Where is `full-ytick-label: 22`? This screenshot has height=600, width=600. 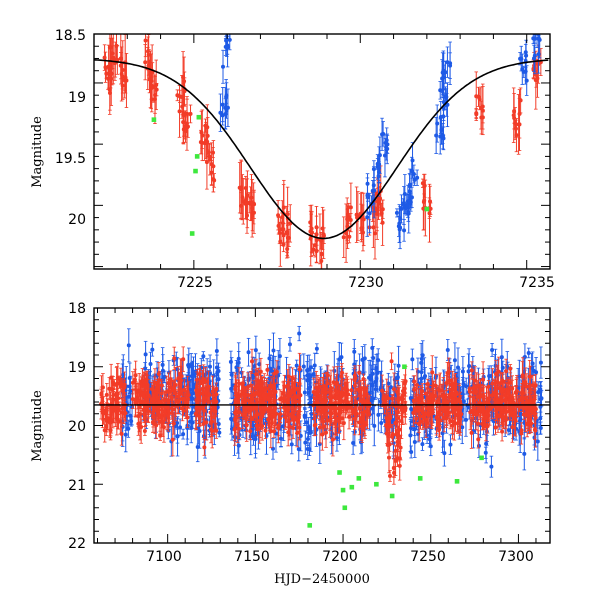
full-ytick-label: 22 is located at coordinates (77, 544).